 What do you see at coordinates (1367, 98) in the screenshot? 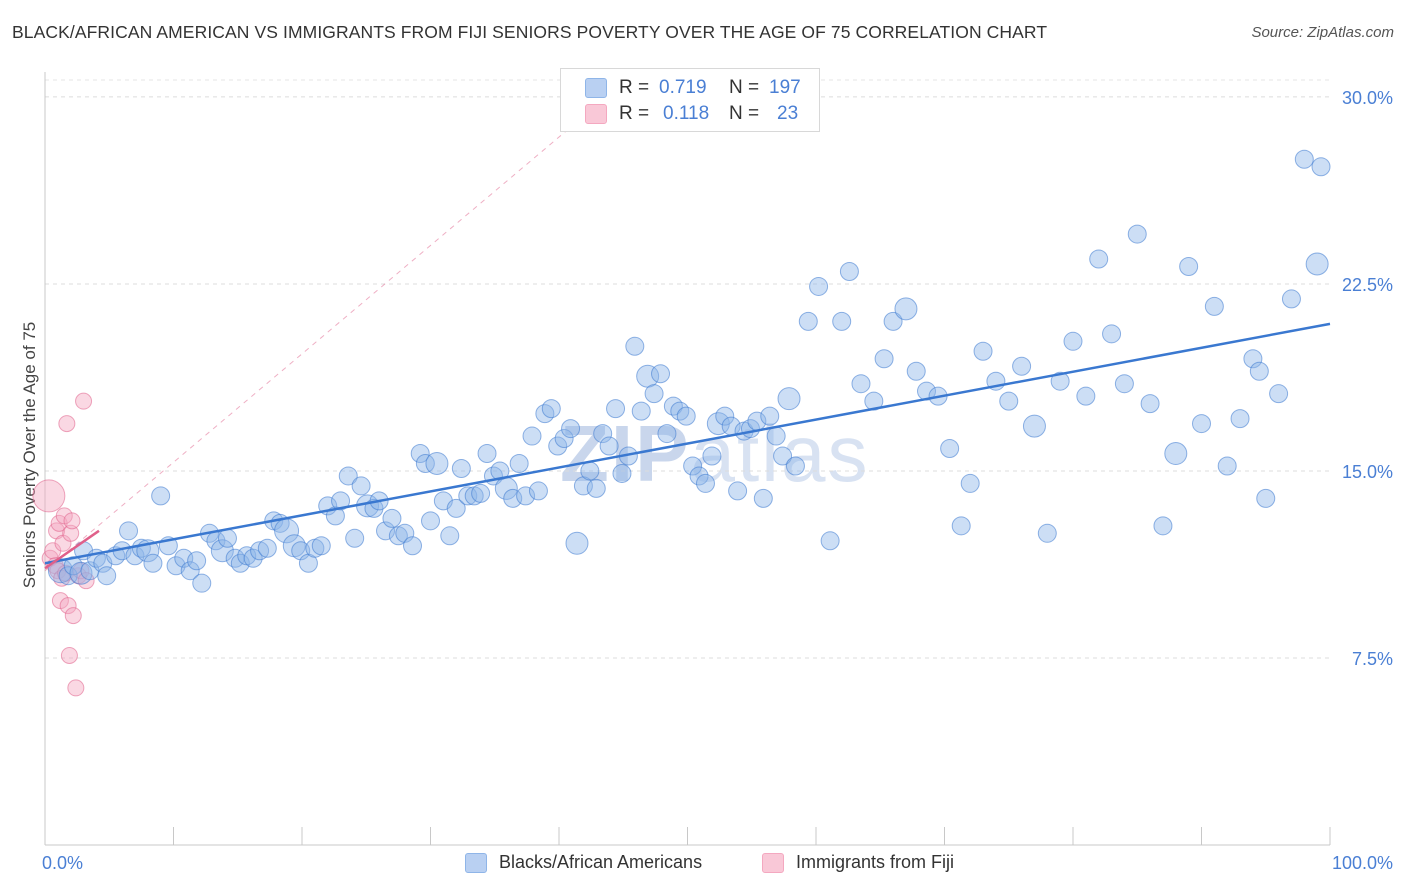
I see `y-tick-label: 30.0%` at bounding box center [1367, 98].